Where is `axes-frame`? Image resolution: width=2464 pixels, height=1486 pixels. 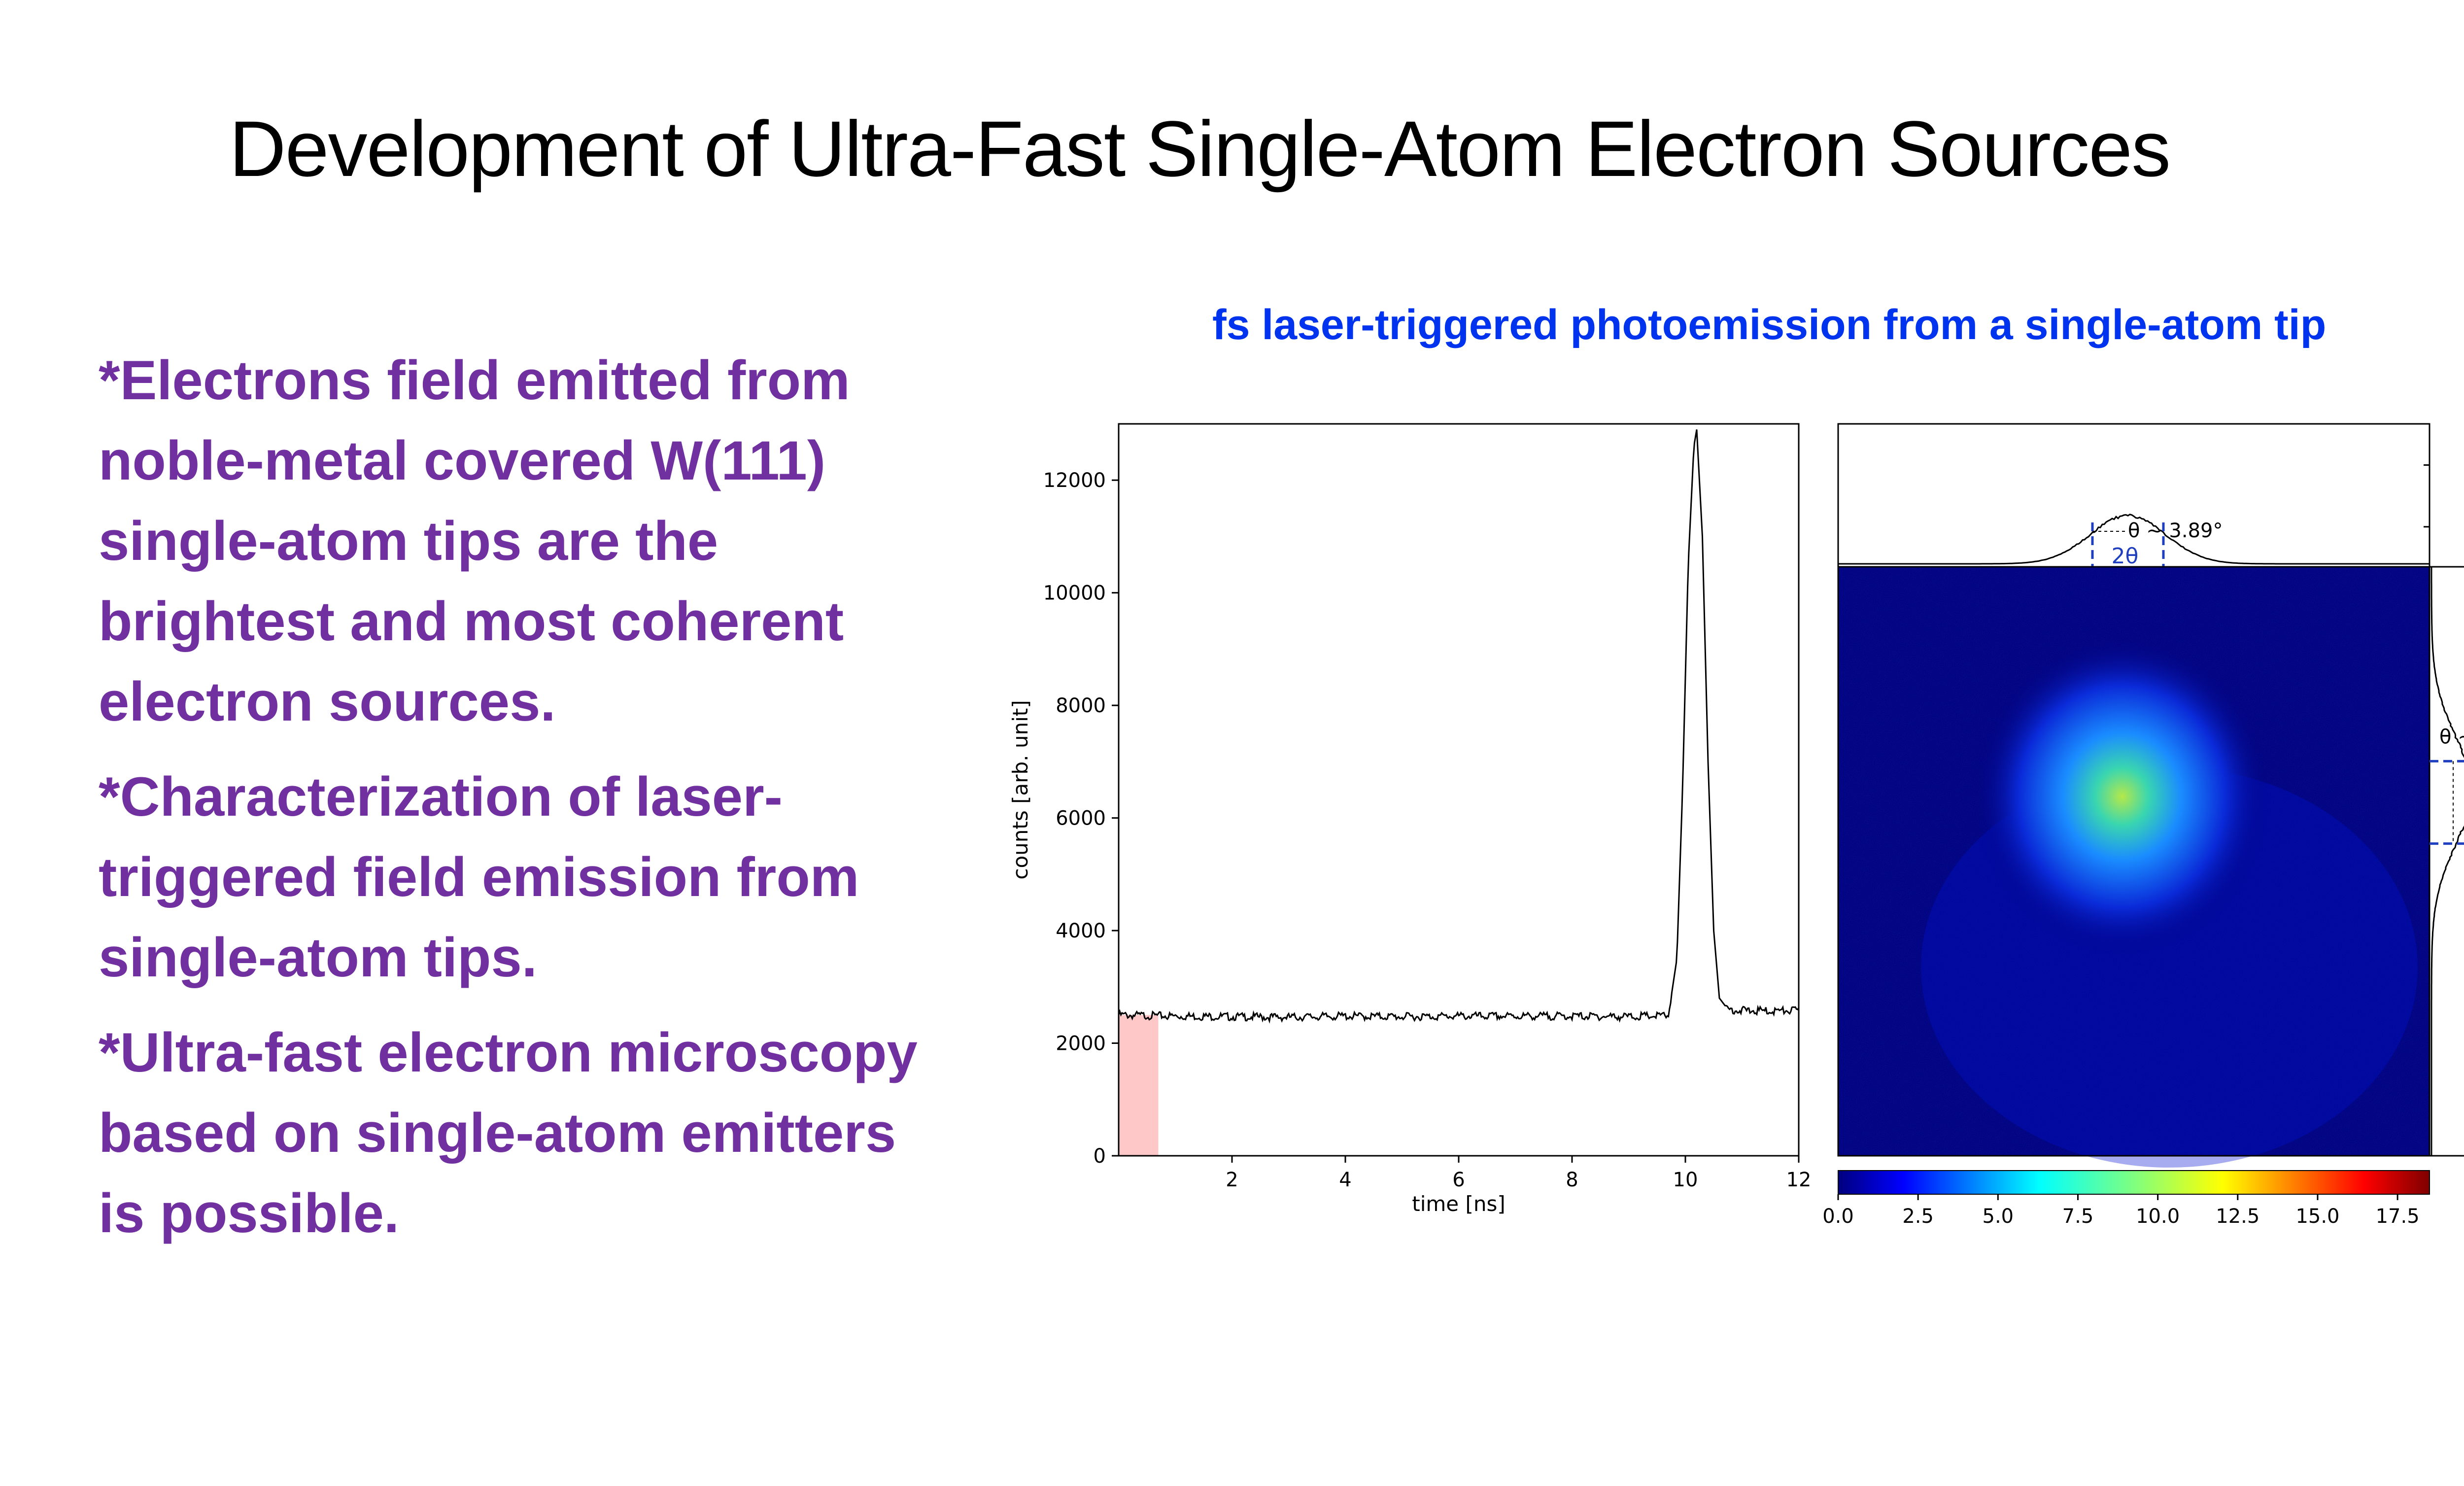 axes-frame is located at coordinates (1459, 790).